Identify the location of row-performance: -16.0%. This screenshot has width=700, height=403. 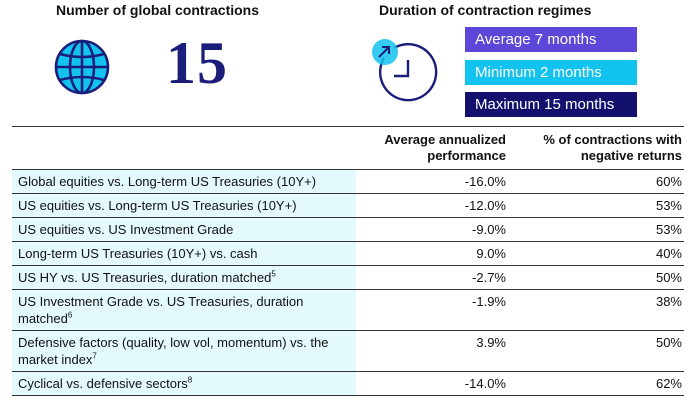
(485, 181).